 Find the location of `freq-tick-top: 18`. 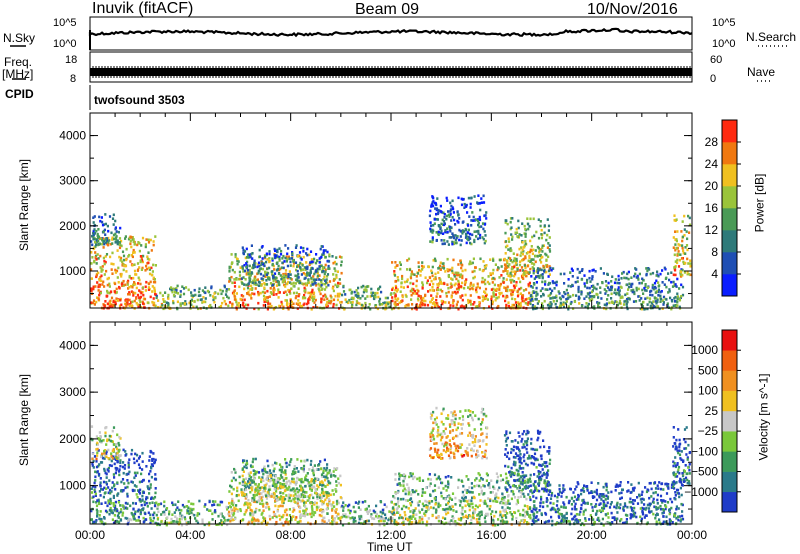

freq-tick-top: 18 is located at coordinates (71, 60).